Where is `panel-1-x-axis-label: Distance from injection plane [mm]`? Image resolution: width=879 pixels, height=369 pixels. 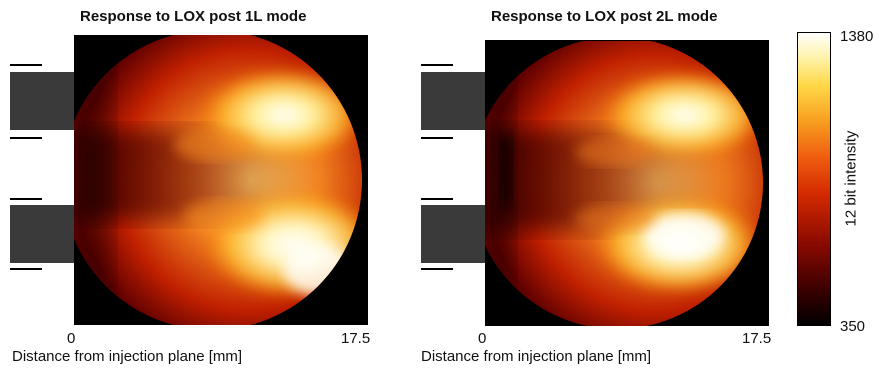
panel-1-x-axis-label: Distance from injection plane [mm] is located at coordinates (127, 356).